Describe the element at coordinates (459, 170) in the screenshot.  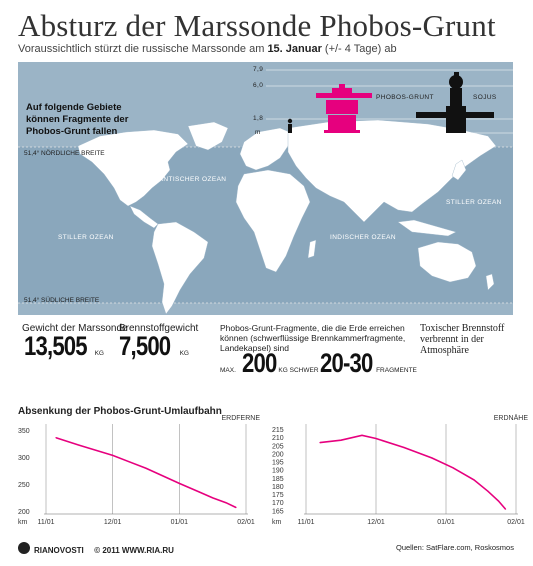
I see `japan-land` at that location.